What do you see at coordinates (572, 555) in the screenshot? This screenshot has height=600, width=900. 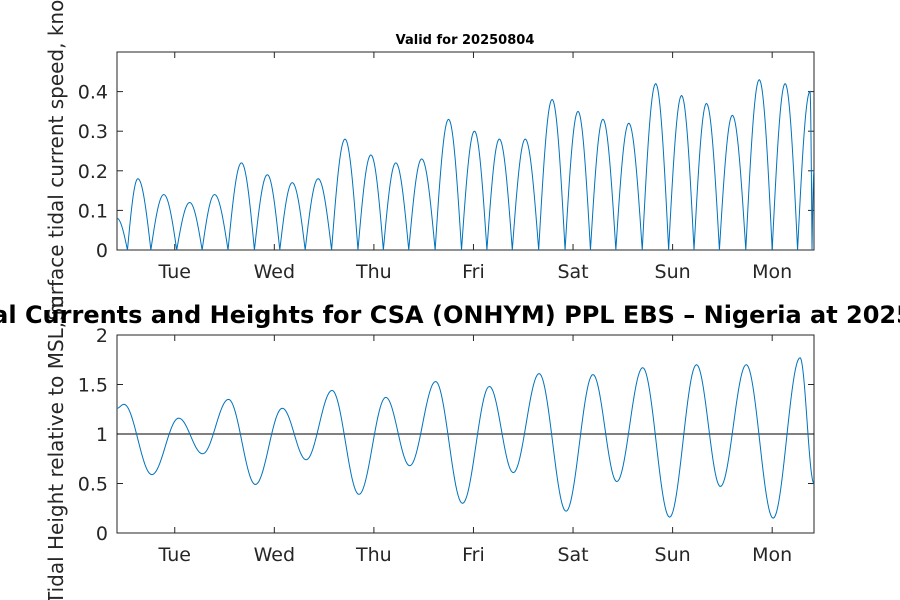 I see `tidal-height-x-tick-label: Sat` at bounding box center [572, 555].